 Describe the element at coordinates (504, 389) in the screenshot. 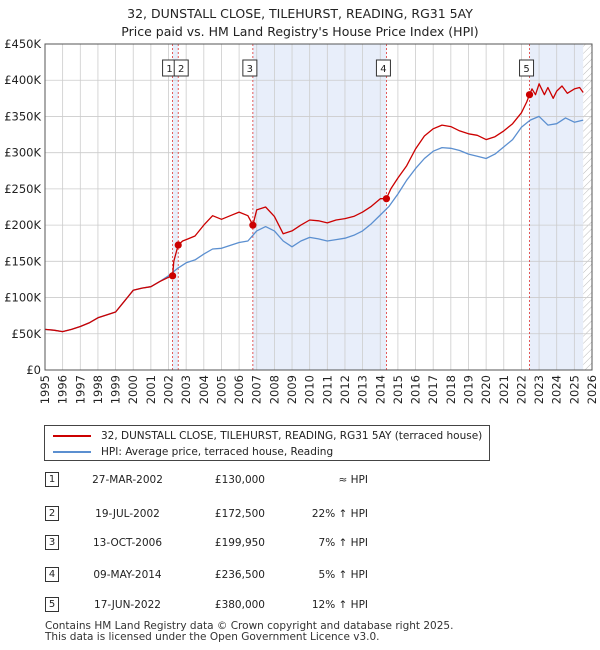

I see `x-tick-label: 2021` at that location.